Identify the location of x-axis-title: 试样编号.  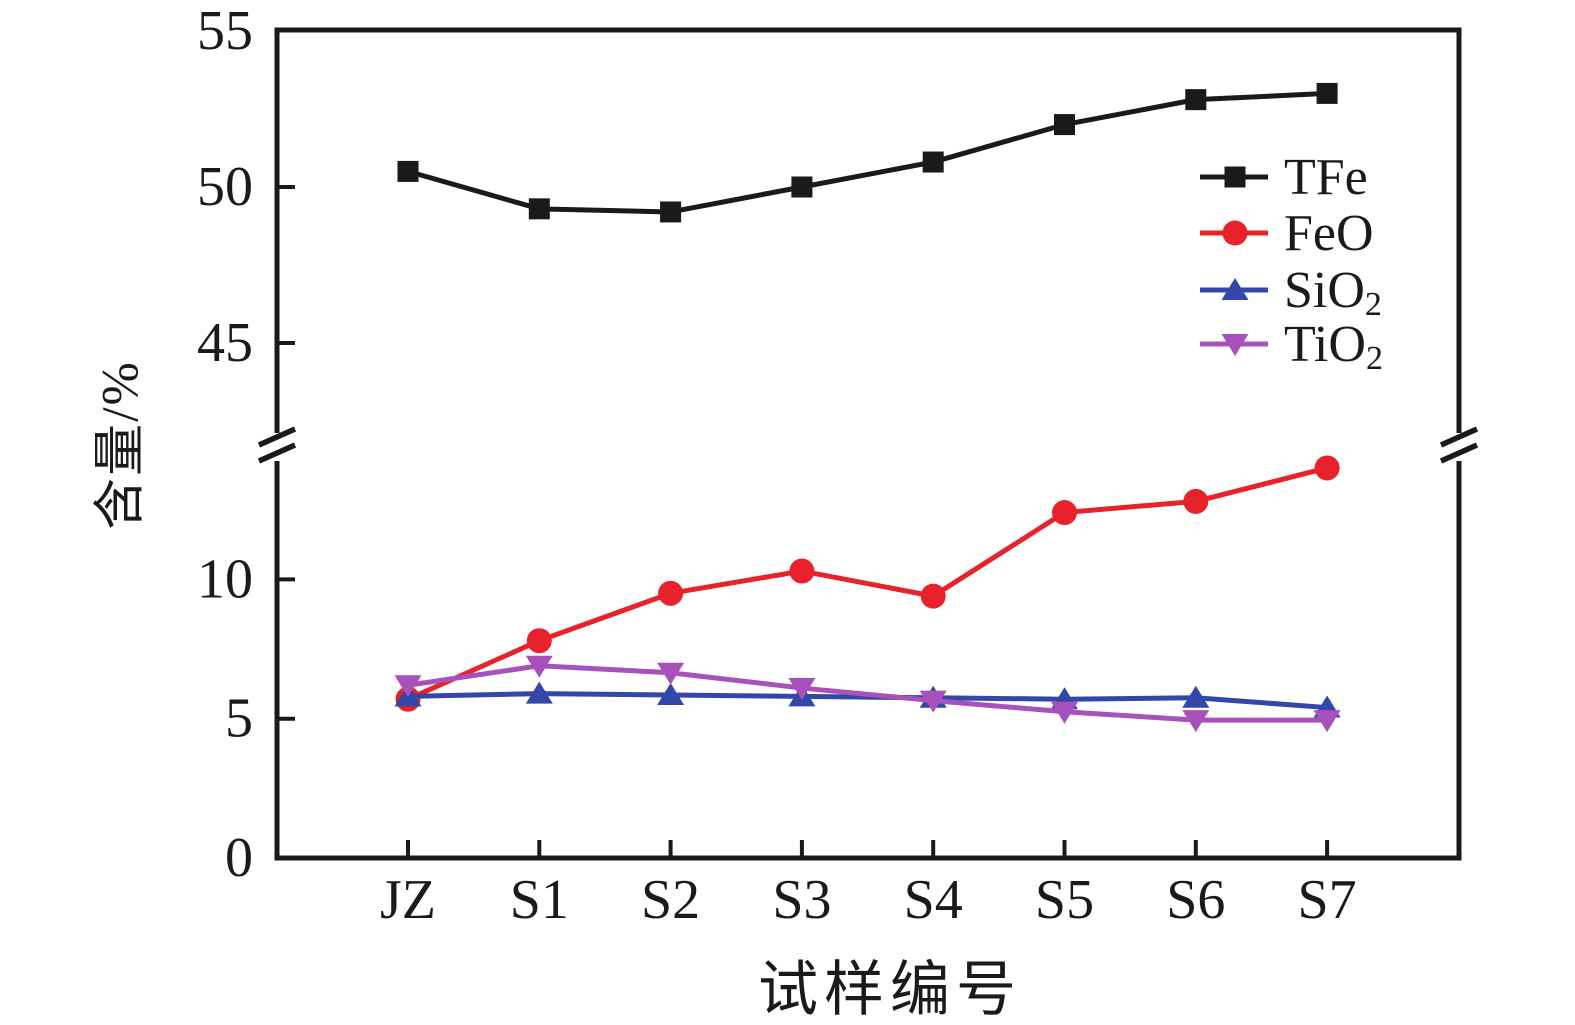
(890, 990).